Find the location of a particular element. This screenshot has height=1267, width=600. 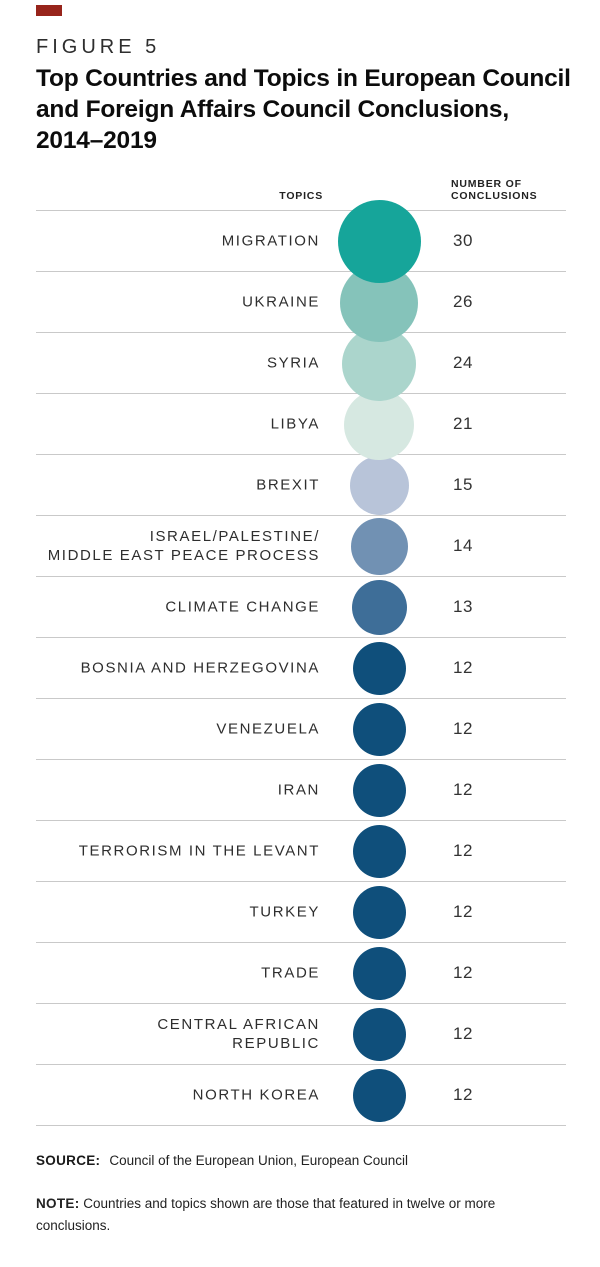

topic-label: CLIMATE CHANGE is located at coordinates (242, 607).